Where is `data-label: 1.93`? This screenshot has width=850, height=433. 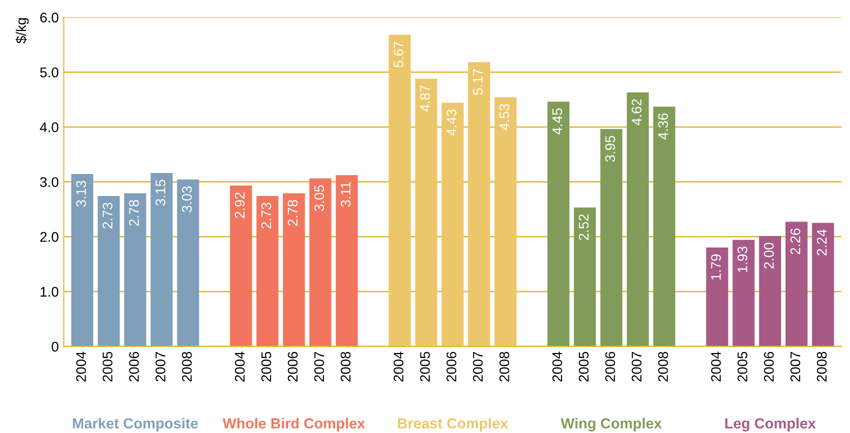
data-label: 1.93 is located at coordinates (743, 259).